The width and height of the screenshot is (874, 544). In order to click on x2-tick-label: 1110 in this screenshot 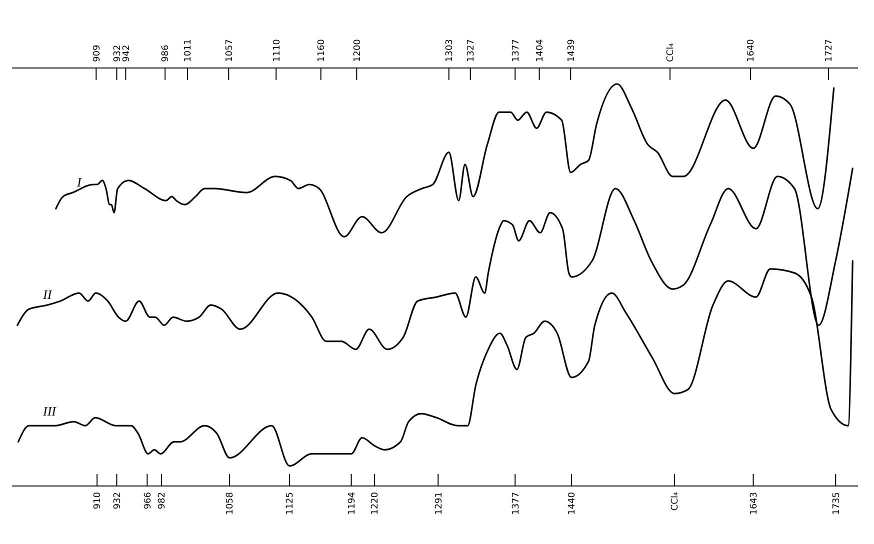, I will do `click(277, 50)`.